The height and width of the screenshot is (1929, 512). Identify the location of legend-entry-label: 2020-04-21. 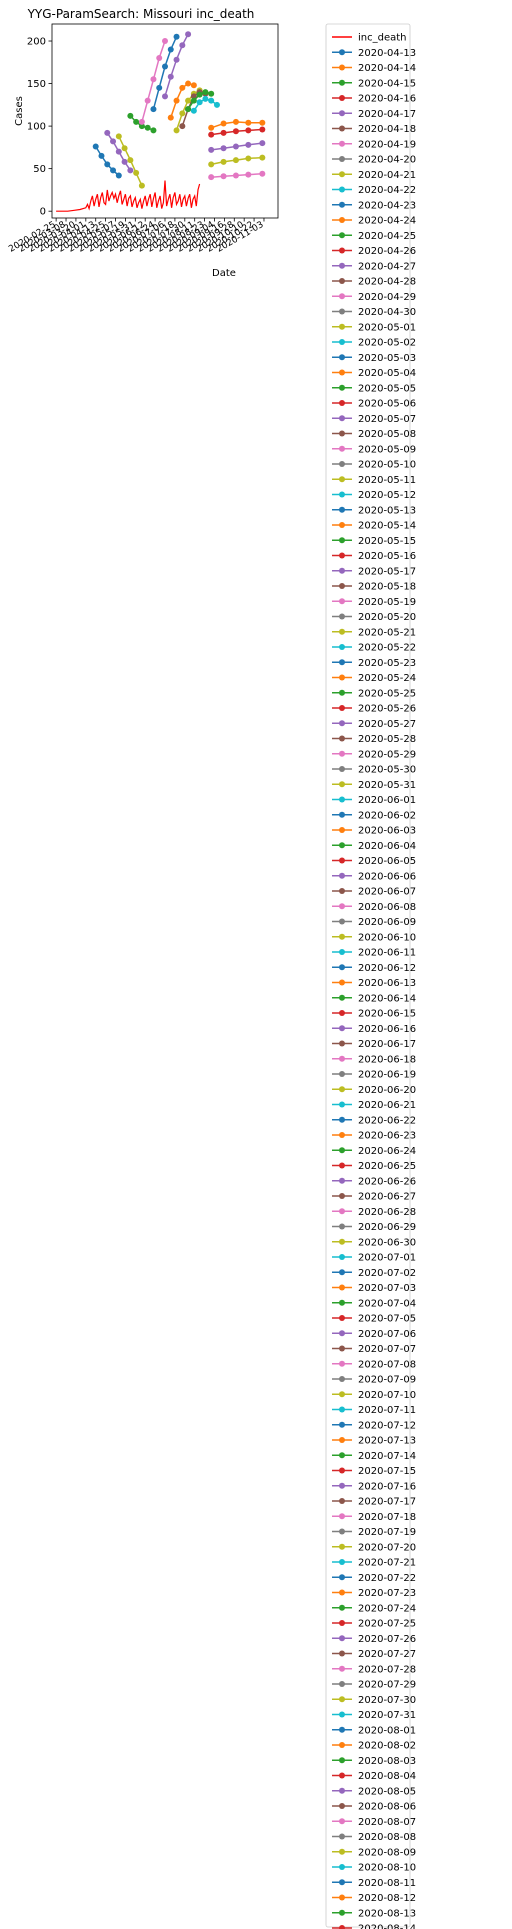
(387, 175).